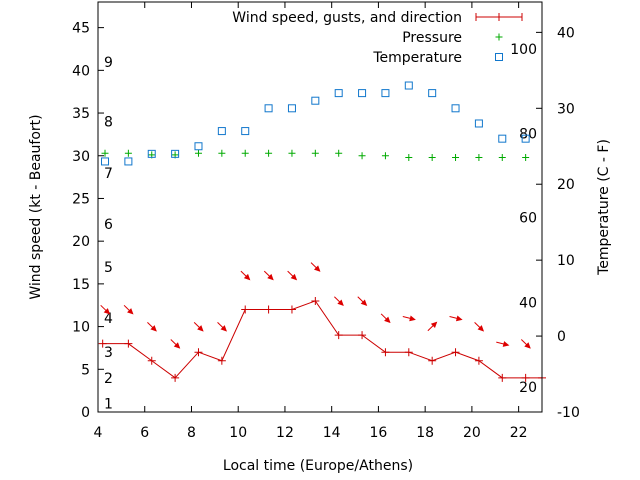  I want to click on beaufort-label: 8, so click(108, 123).